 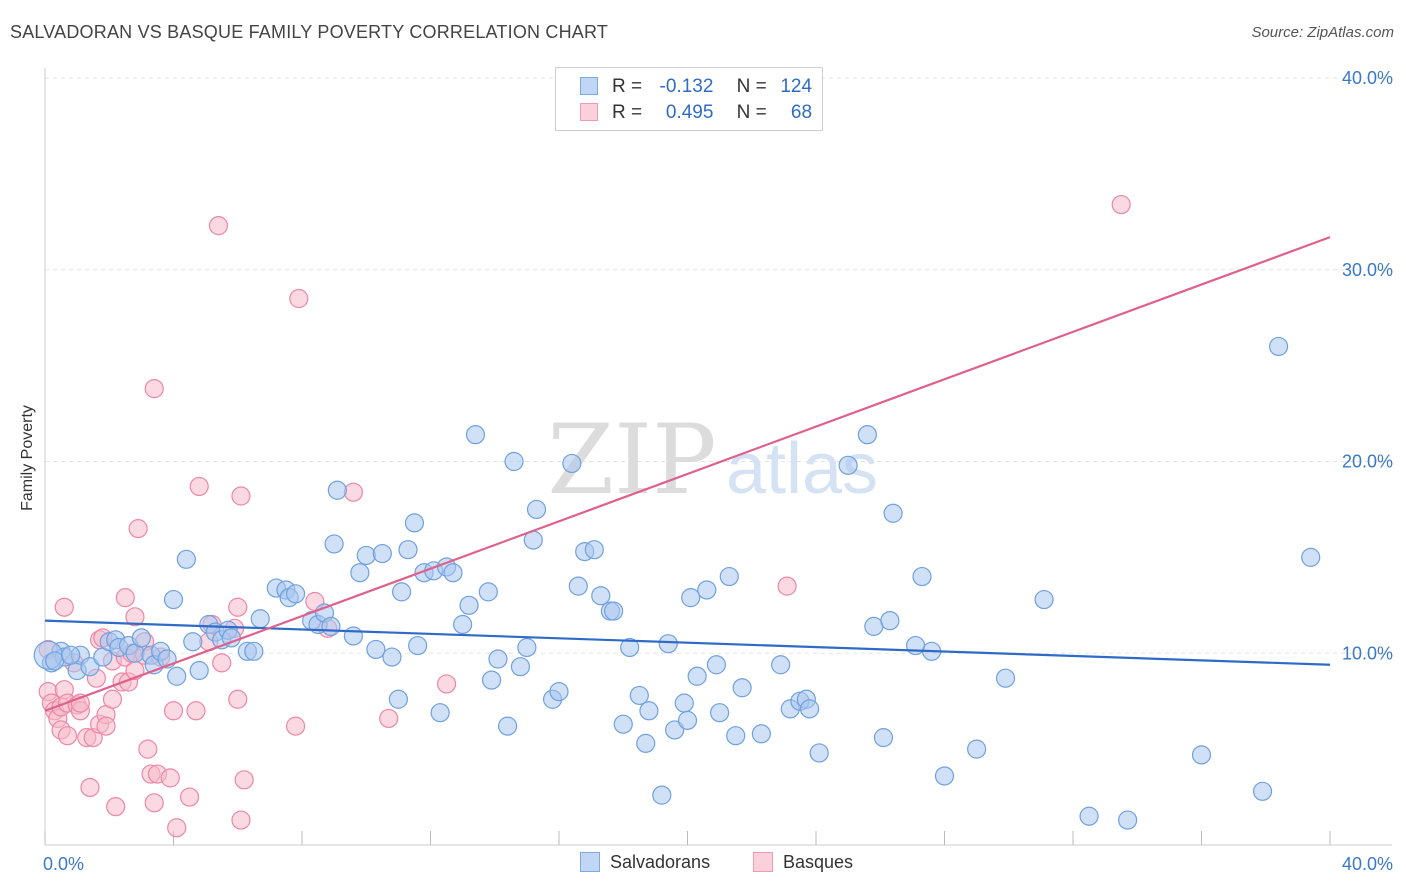 I want to click on legend-r-label: R =, so click(x=627, y=112).